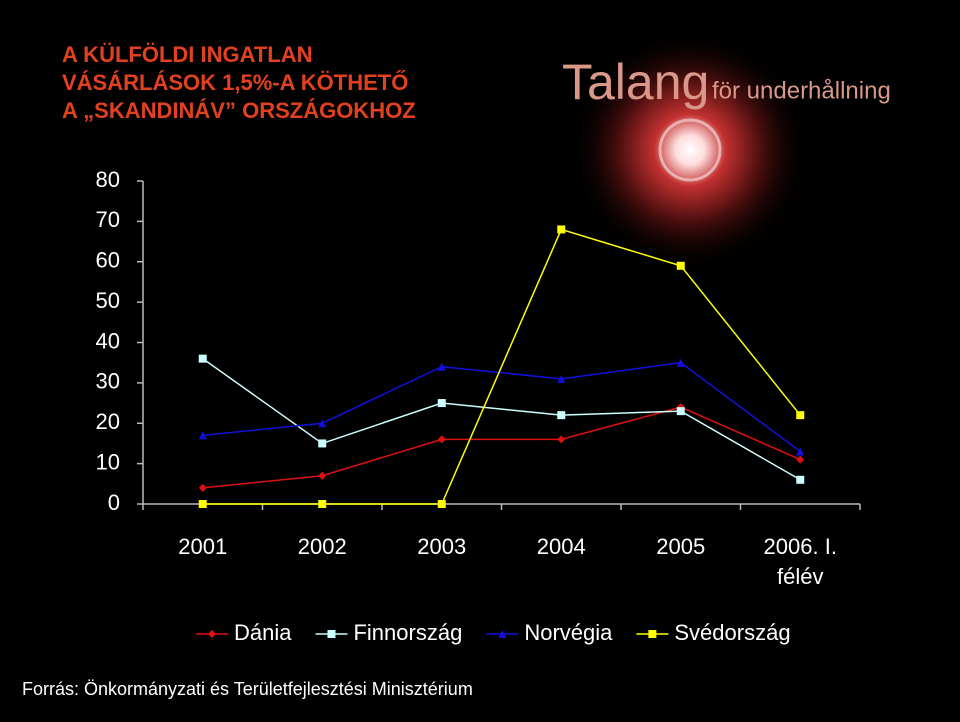 The image size is (960, 722). What do you see at coordinates (108, 219) in the screenshot?
I see `y-tick-label: 70` at bounding box center [108, 219].